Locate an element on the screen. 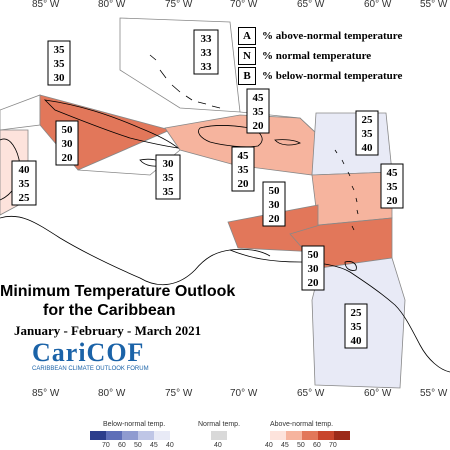  prob-box-northern-leewards: 25 35 40 is located at coordinates (367, 133).